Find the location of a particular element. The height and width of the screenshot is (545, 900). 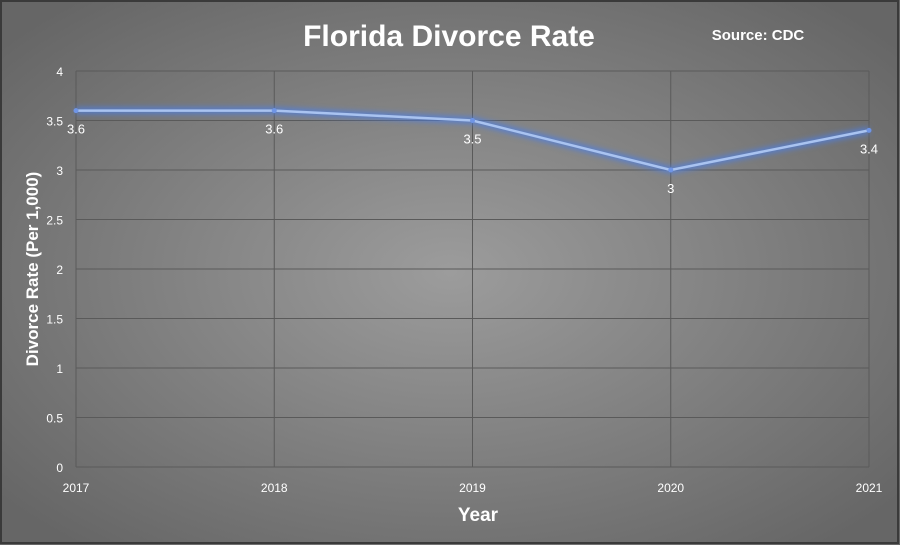

y-tick-label: 2.5 is located at coordinates (54, 221).